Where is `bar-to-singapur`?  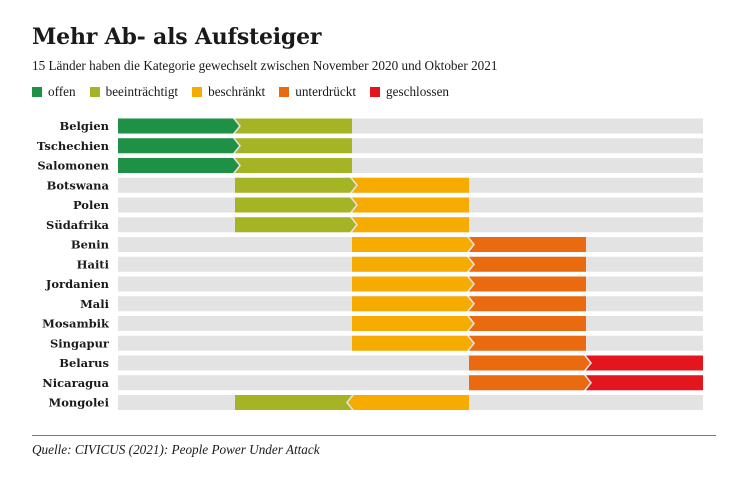
bar-to-singapur is located at coordinates (527, 343).